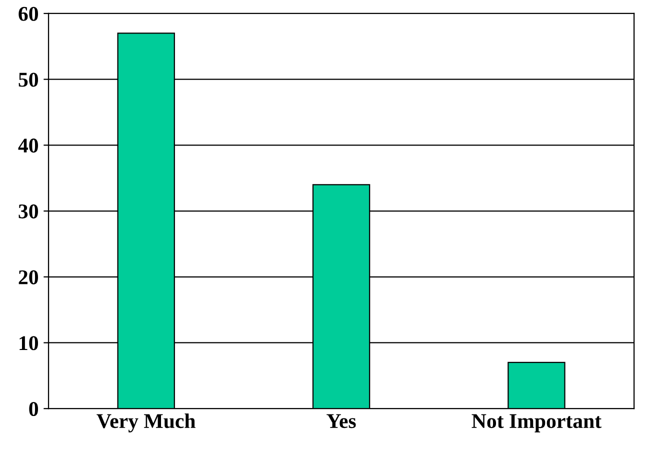 The width and height of the screenshot is (647, 449). Describe the element at coordinates (146, 422) in the screenshot. I see `x-tick-label: Very Much` at that location.